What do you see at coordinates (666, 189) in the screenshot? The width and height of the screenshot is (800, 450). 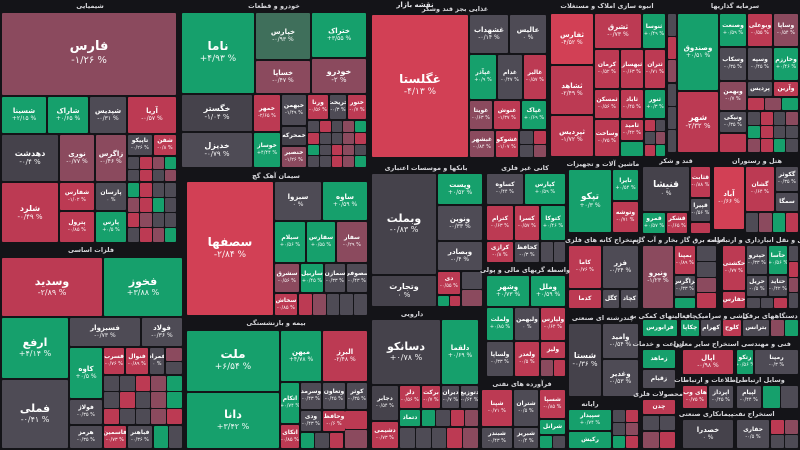 I see `treemap-tile: قنیشا ۰ %` at bounding box center [666, 189].